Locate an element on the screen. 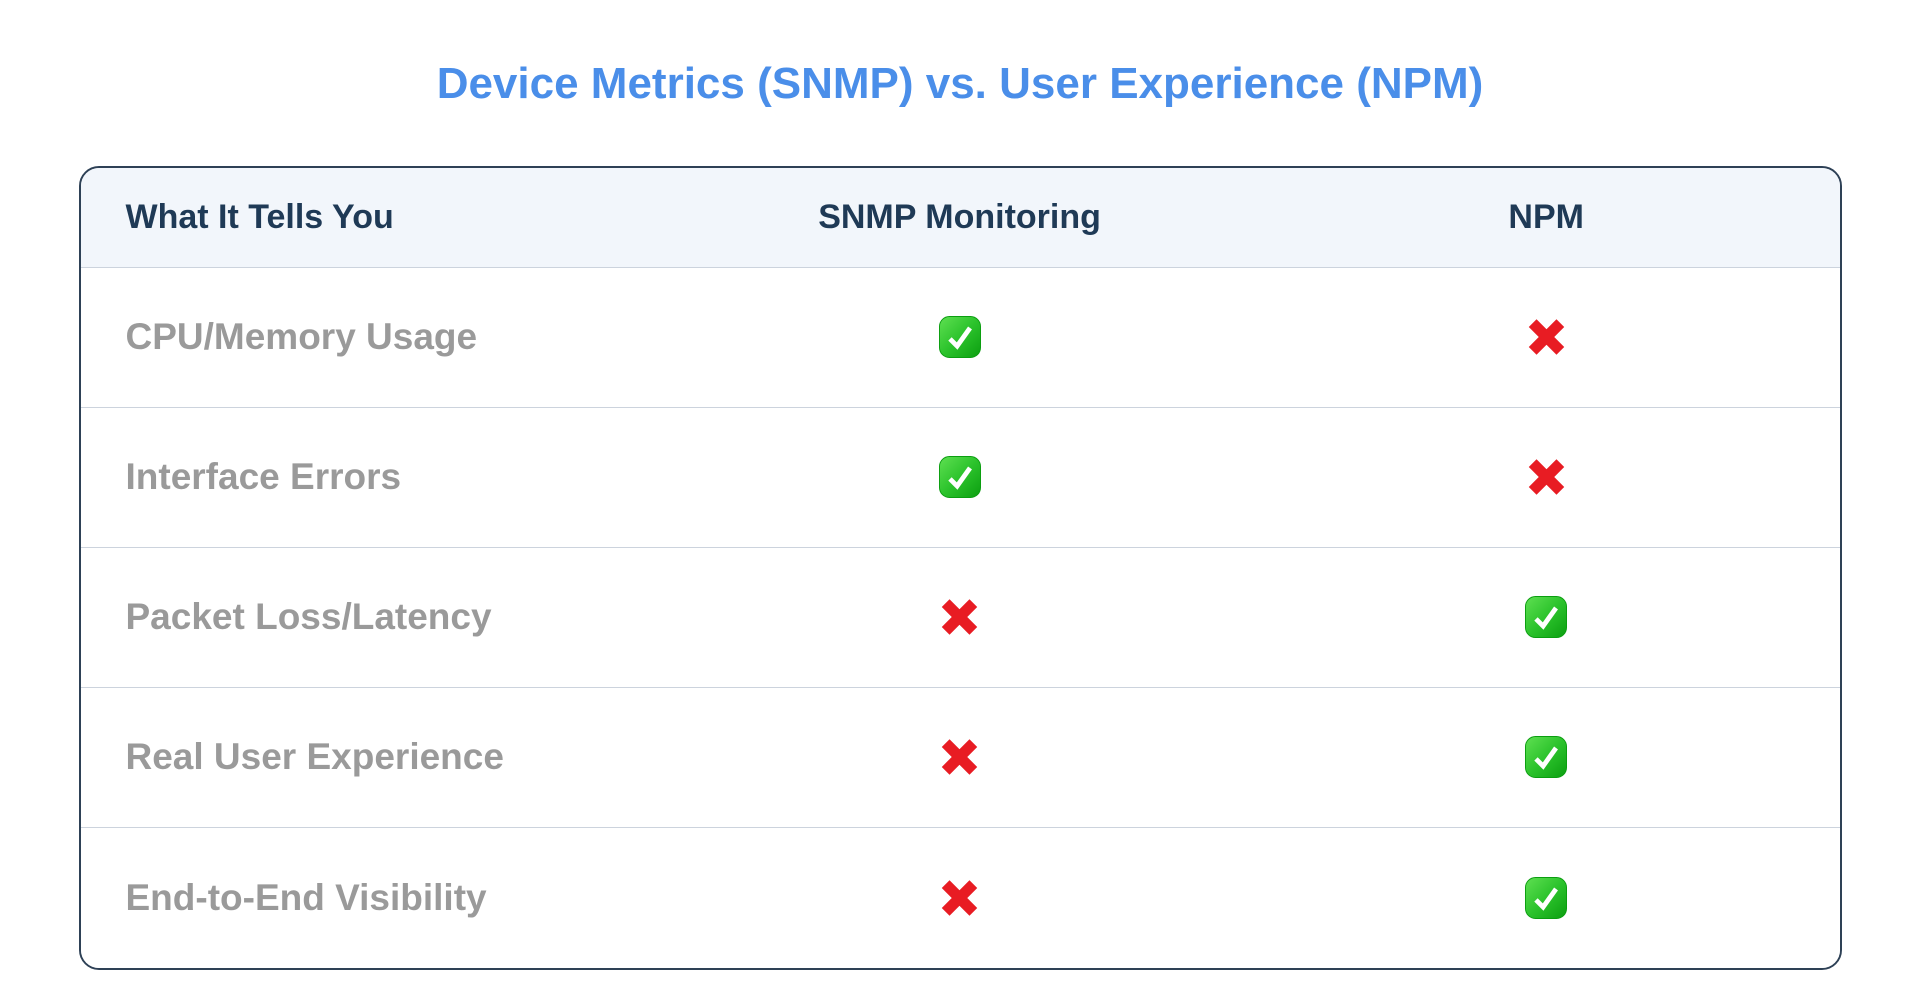  table-row: CPU/Memory Usage is located at coordinates (960, 337).